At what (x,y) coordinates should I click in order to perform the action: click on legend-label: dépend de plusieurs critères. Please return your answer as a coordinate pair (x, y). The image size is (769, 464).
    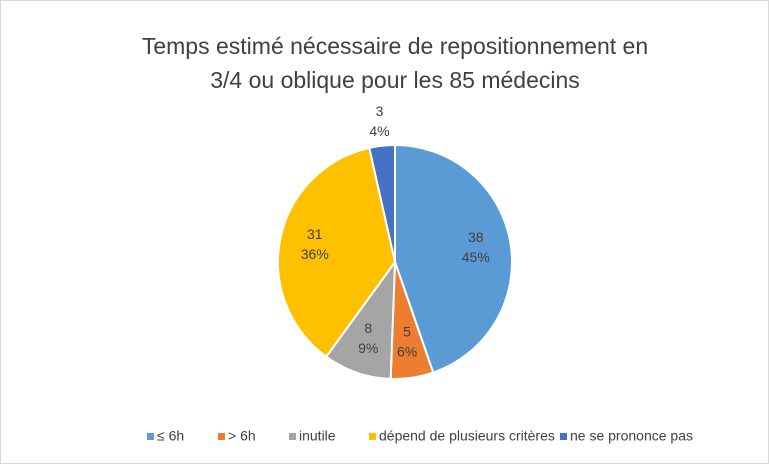
    Looking at the image, I should click on (467, 436).